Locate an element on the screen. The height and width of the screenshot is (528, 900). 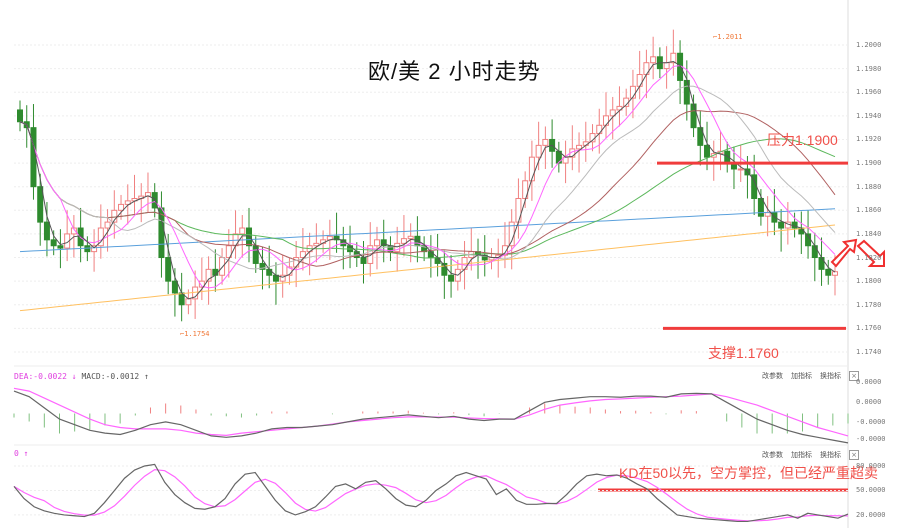
price-tick: 1.1880 is located at coordinates (869, 186).